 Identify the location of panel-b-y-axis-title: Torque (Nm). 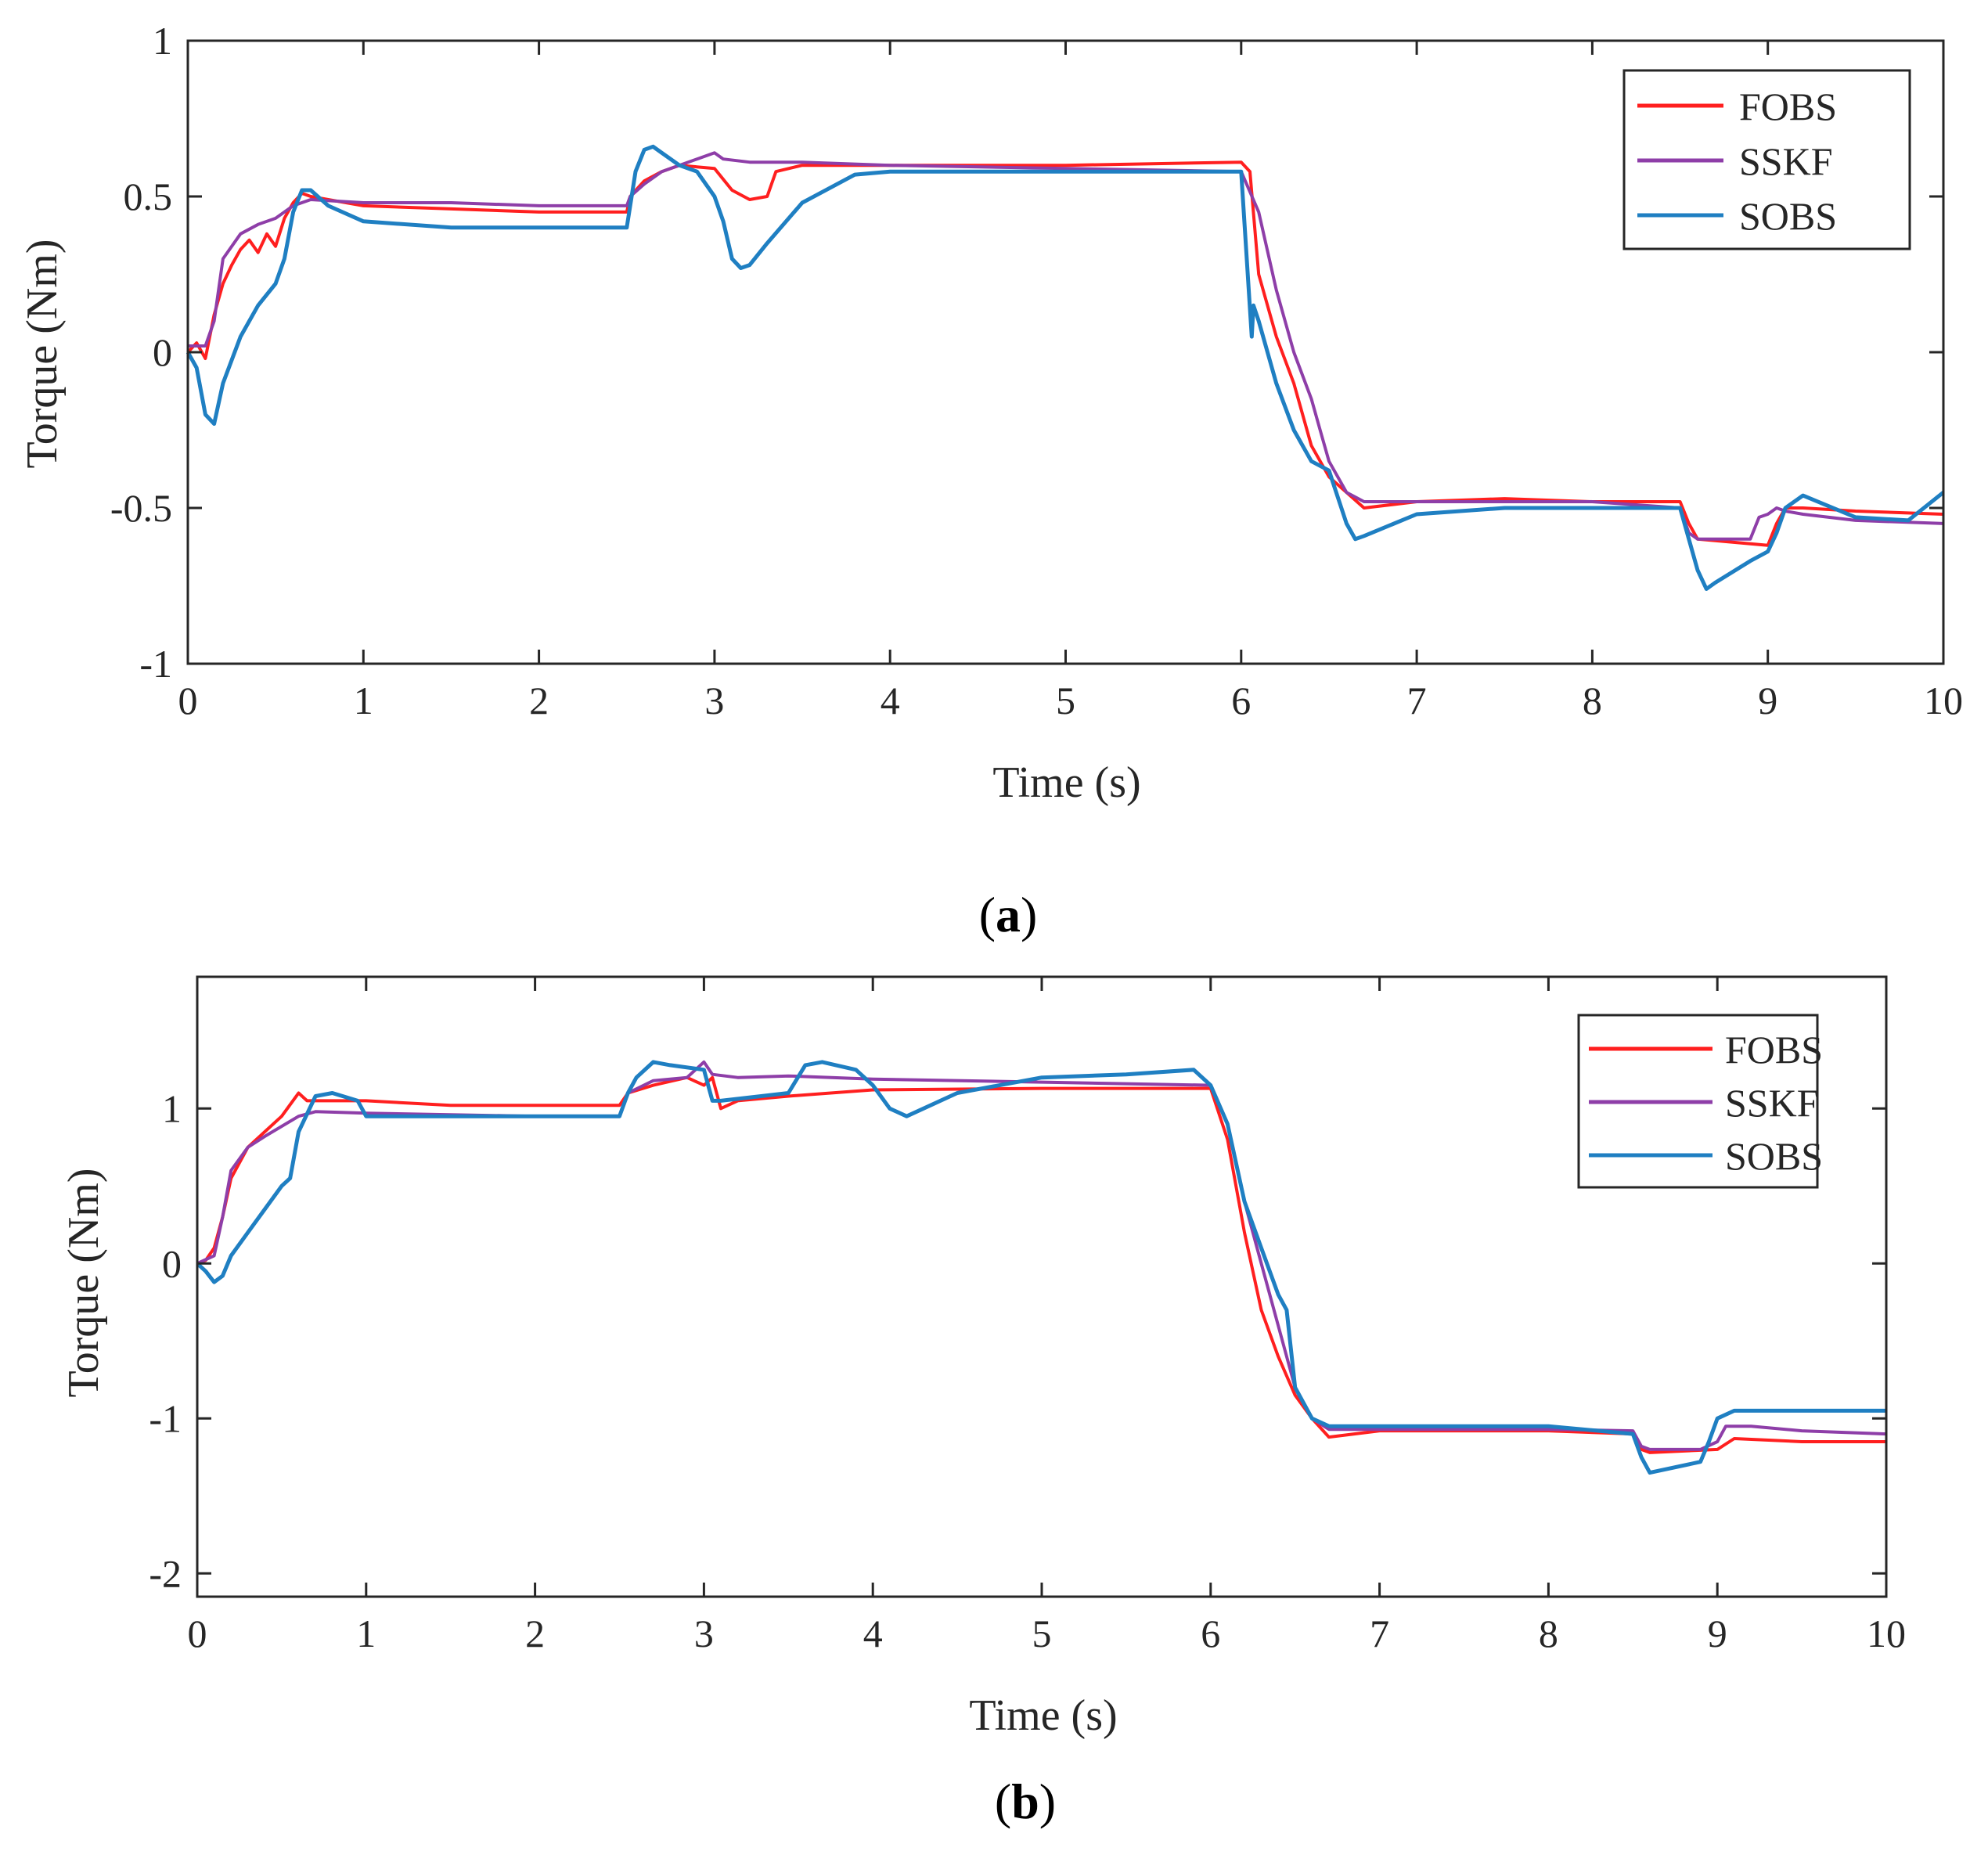
(83, 1282).